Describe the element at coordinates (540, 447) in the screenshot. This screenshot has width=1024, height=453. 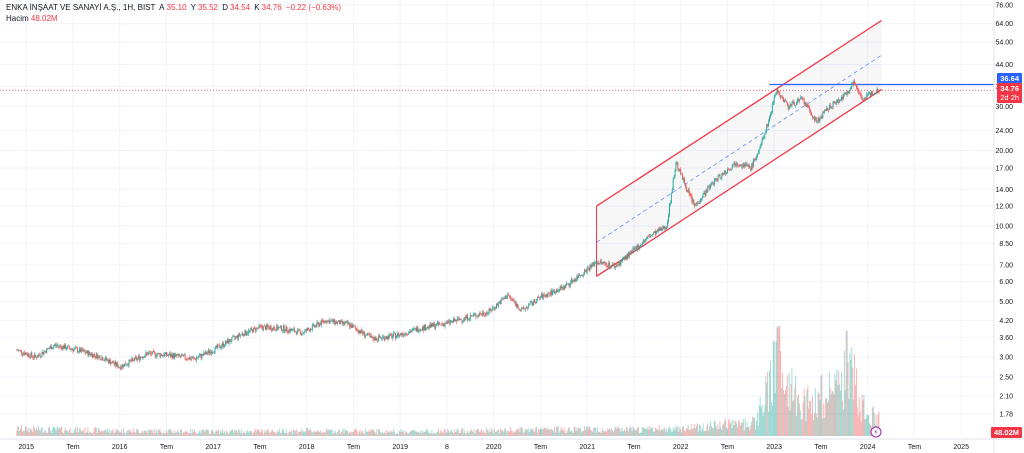
I see `x-tick-label: Tem` at that location.